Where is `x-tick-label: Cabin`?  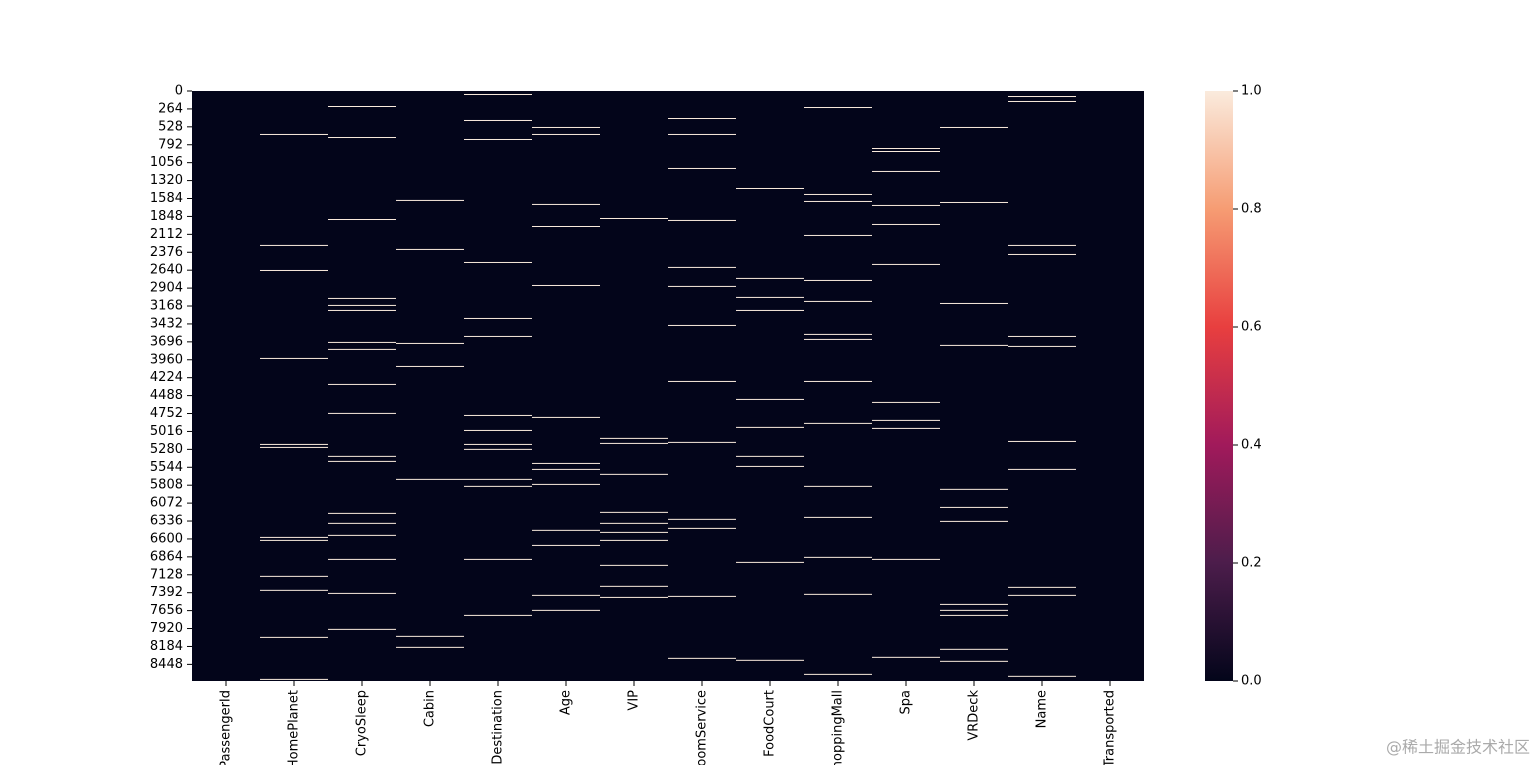 x-tick-label: Cabin is located at coordinates (430, 708).